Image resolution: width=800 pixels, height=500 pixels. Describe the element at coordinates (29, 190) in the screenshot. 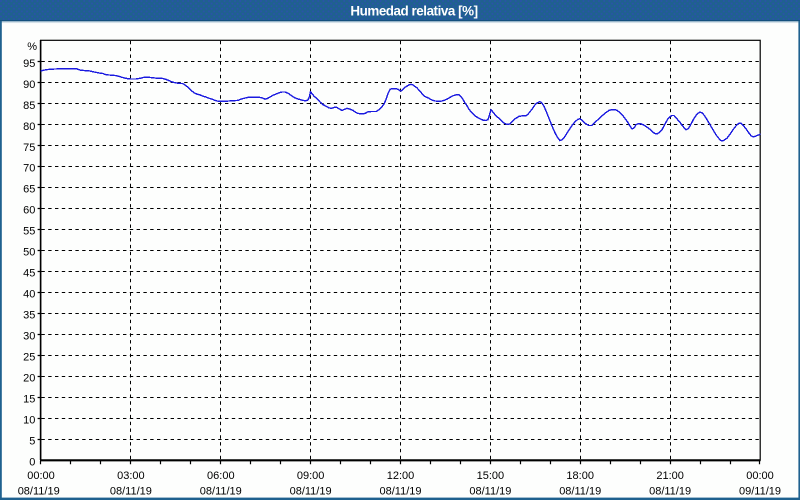

I see `svg-text: 65` at that location.